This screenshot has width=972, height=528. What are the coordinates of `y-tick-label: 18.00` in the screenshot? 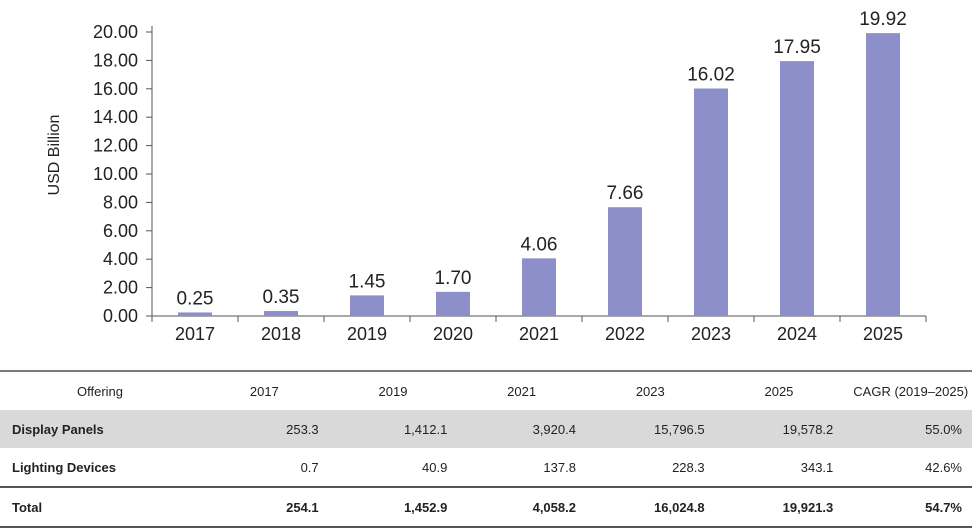 It's located at (115, 60).